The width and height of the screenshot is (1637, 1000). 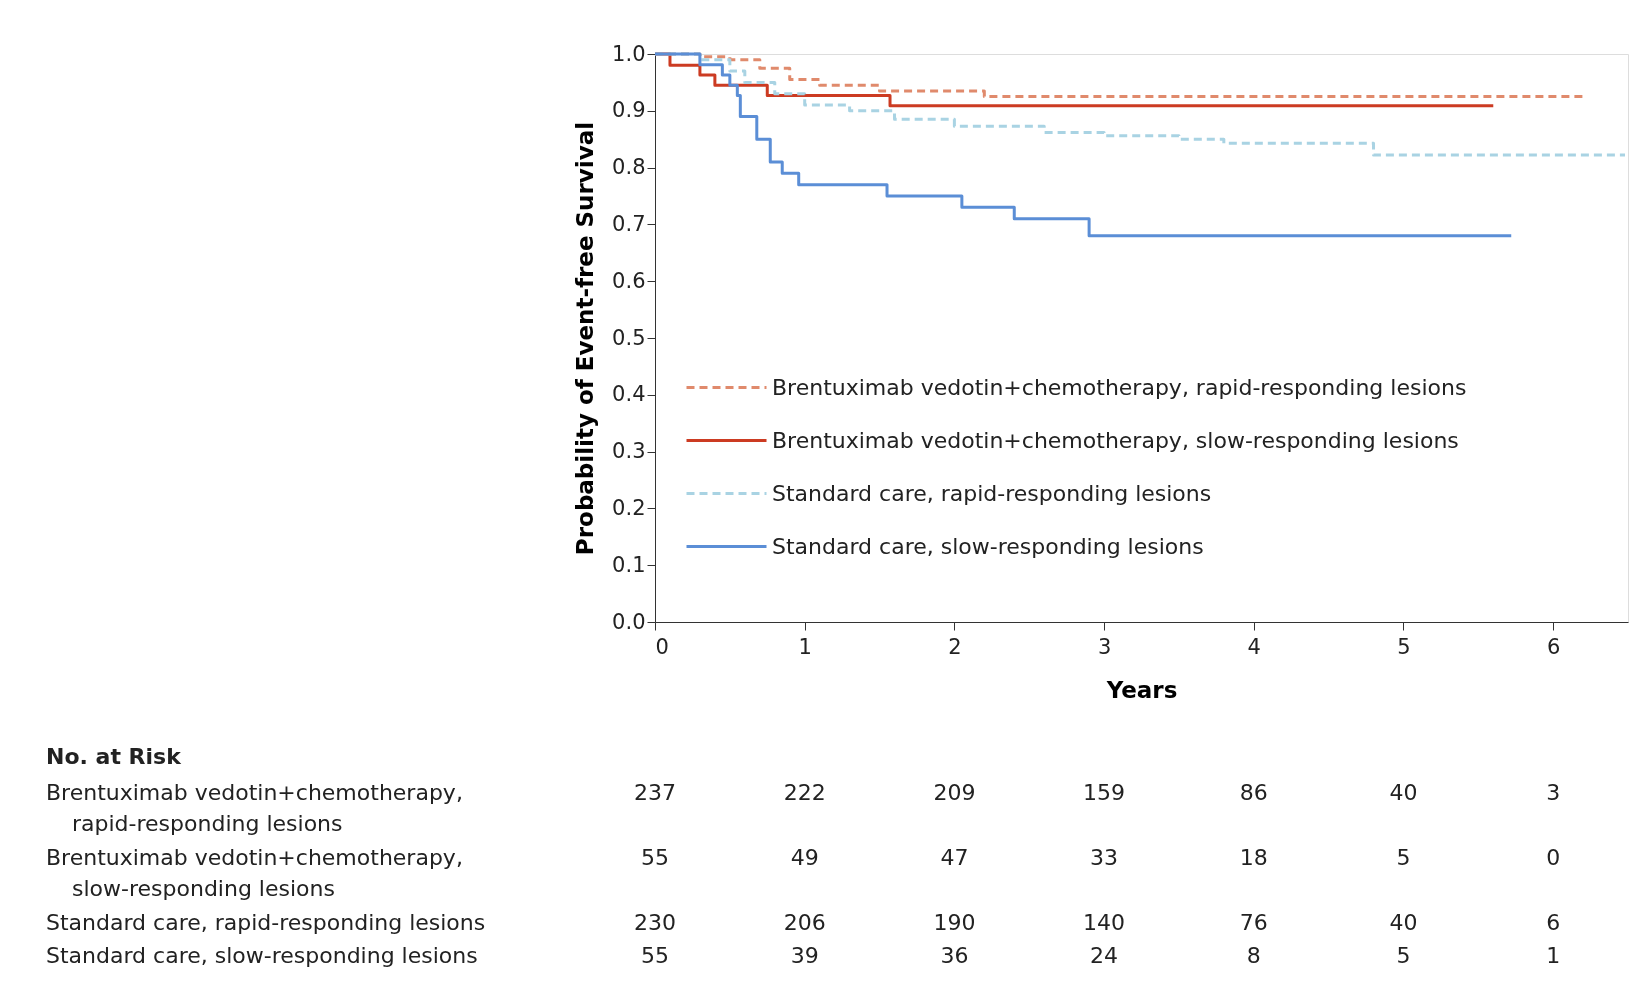 I want to click on x-tick-label: 2, so click(x=955, y=646).